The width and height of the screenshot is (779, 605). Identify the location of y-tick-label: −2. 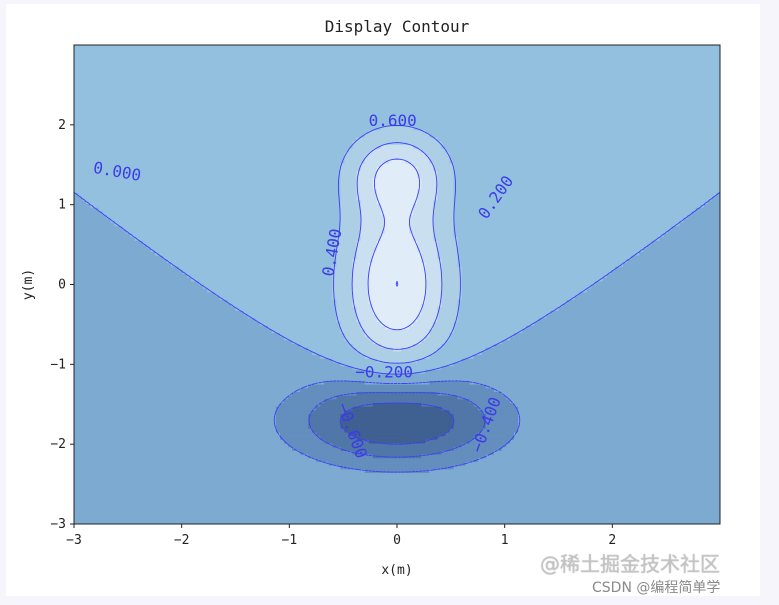
(58, 444).